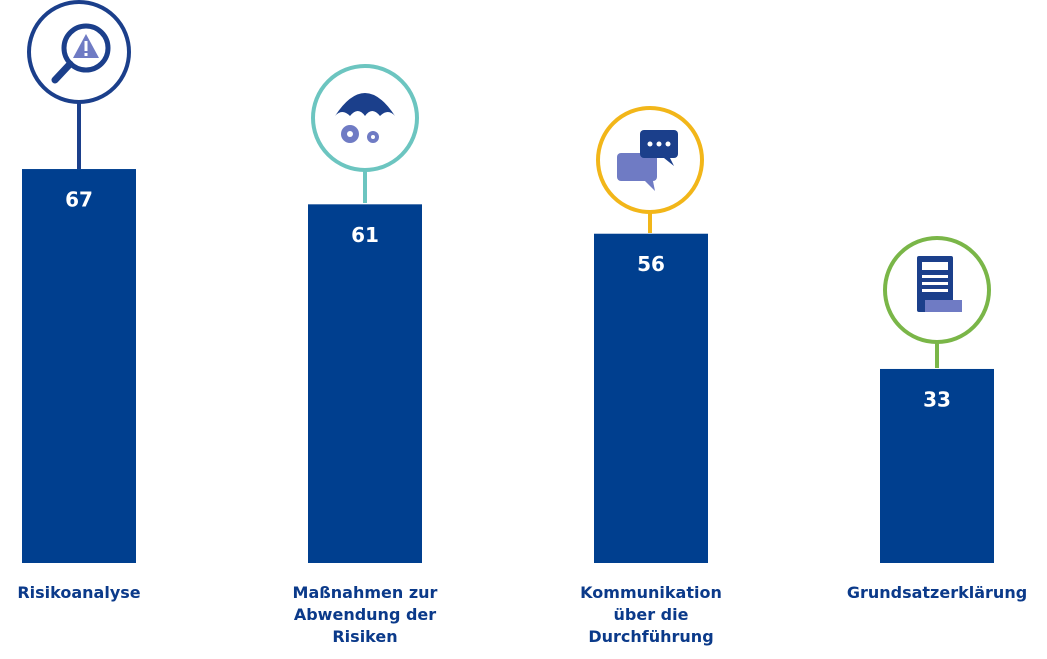  I want to click on icon-document, so click(937, 302).